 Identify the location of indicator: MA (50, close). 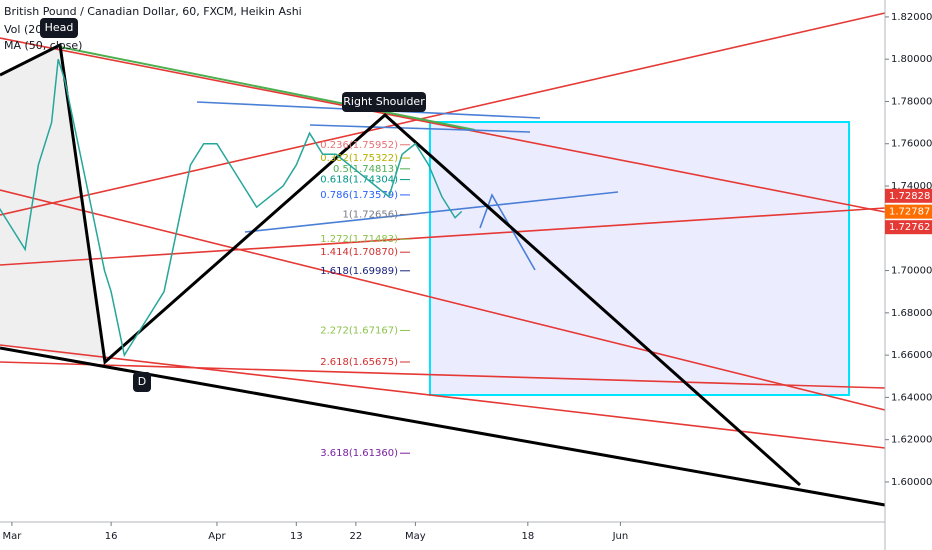
(43, 45).